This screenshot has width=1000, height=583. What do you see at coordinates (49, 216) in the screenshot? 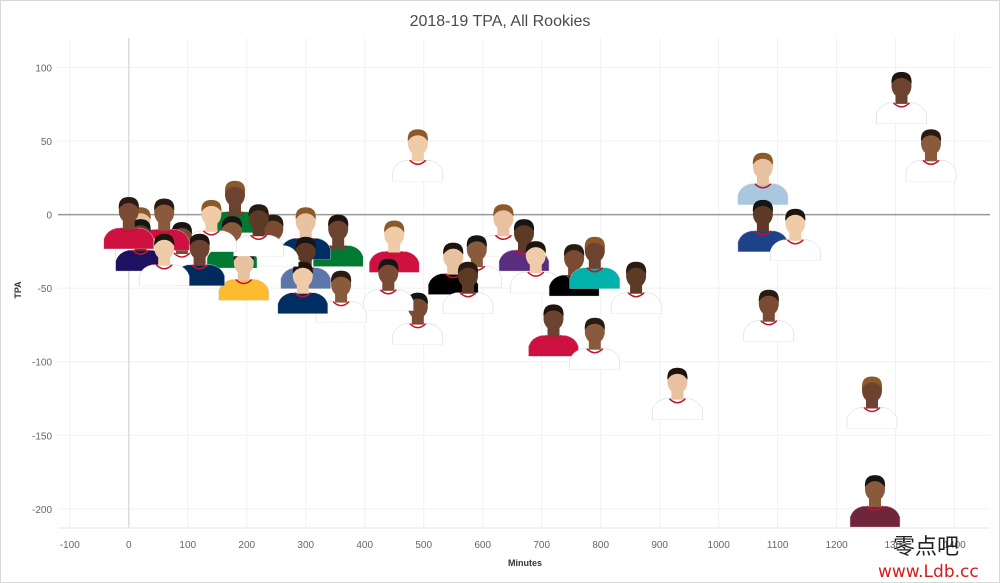
I see `y-tick-label: 0` at bounding box center [49, 216].